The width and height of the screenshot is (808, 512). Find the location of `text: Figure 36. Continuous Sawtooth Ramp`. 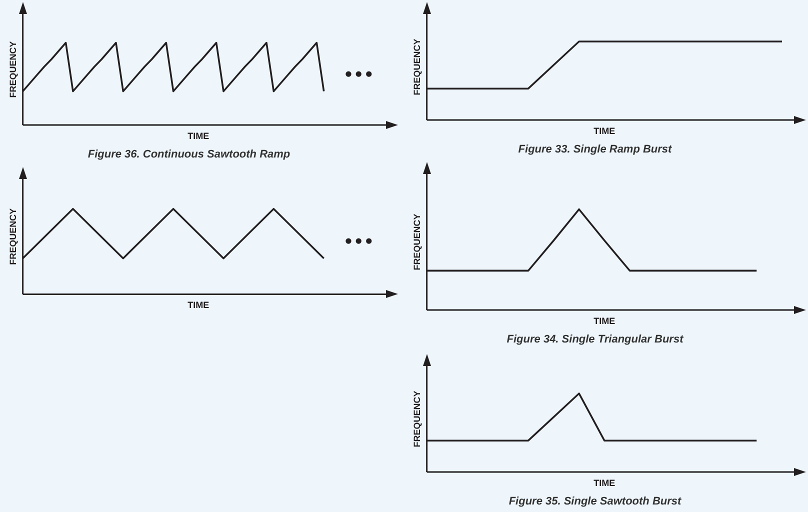

text: Figure 36. Continuous Sawtooth Ramp is located at coordinates (189, 154).